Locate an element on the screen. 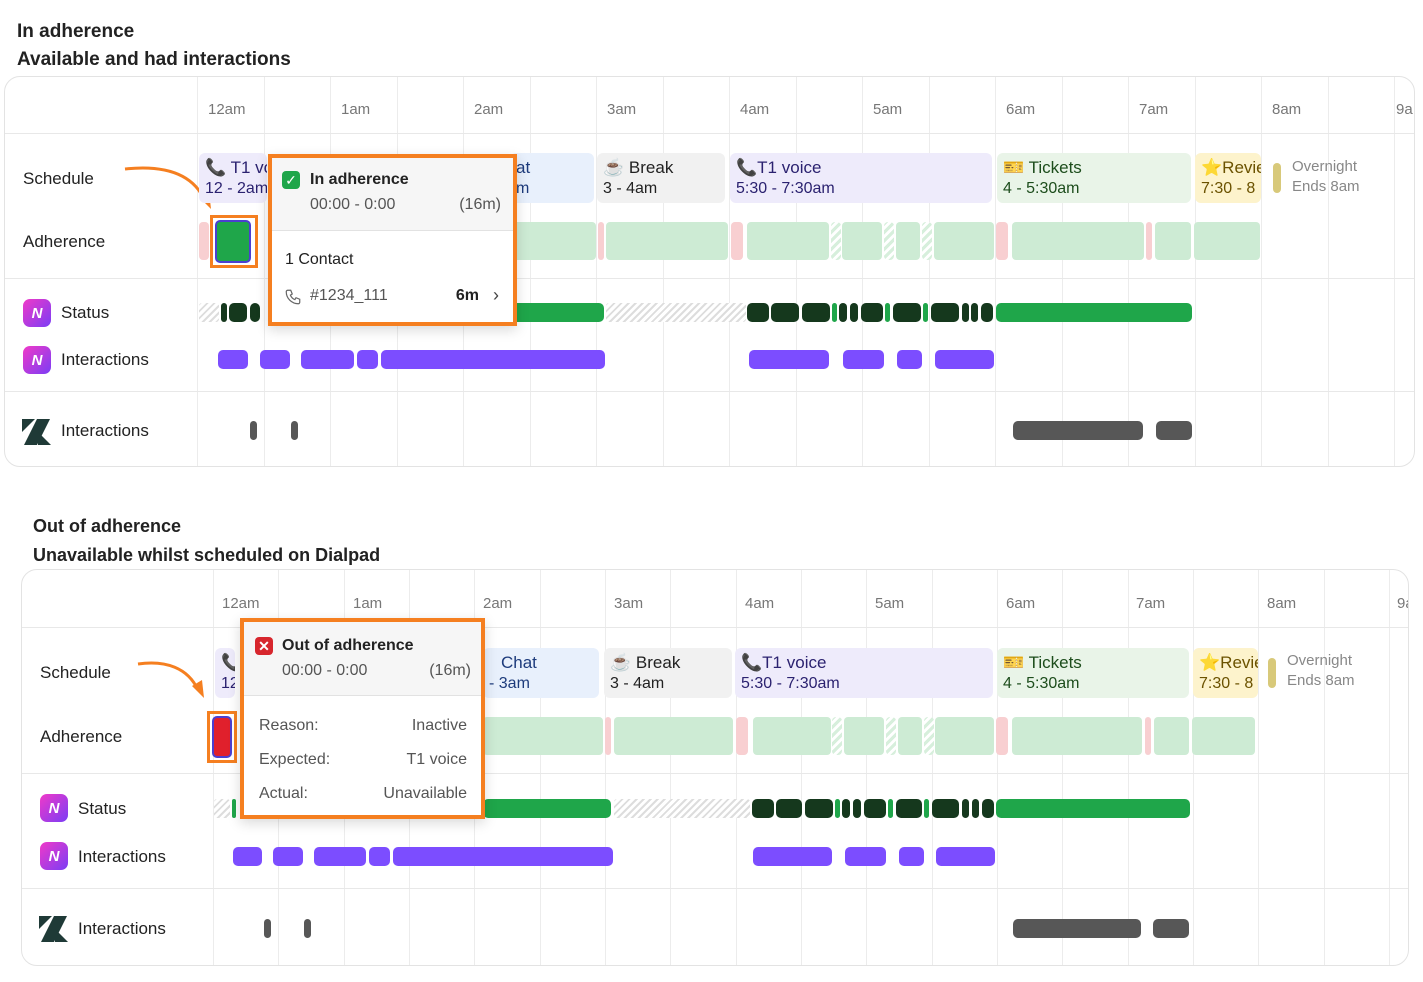 Image resolution: width=1423 pixels, height=982 pixels. schedule-block: 📞 12 is located at coordinates (225, 673).